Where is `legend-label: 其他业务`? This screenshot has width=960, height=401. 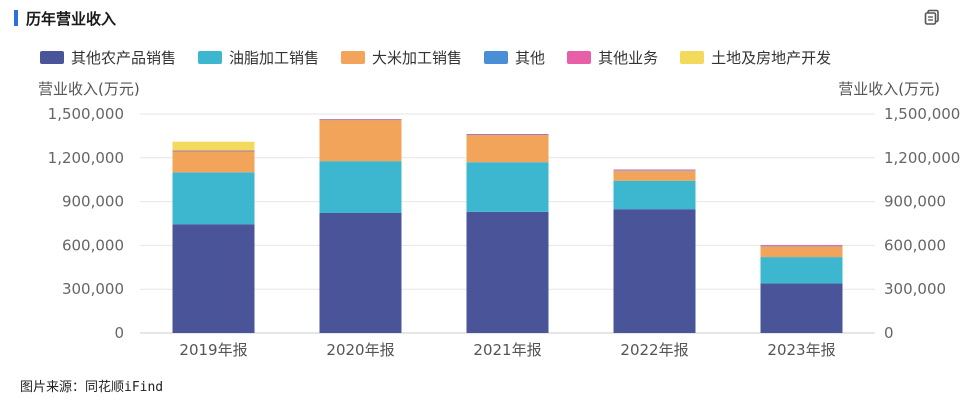
legend-label: 其他业务 is located at coordinates (628, 57).